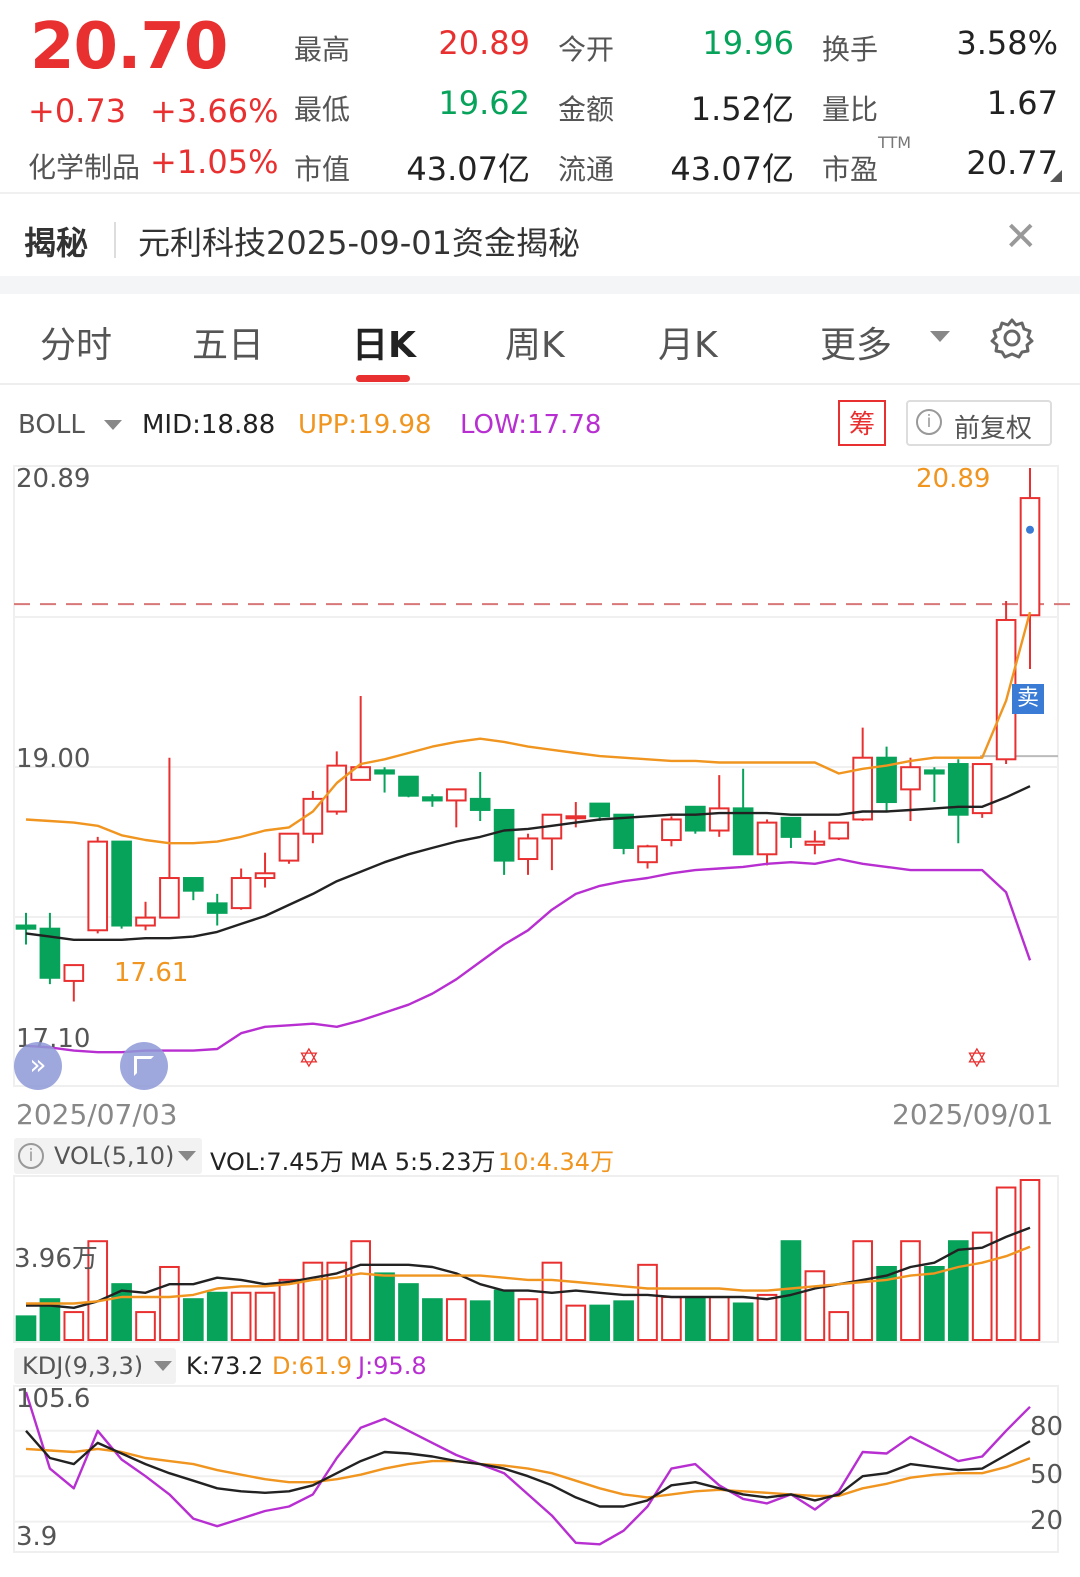  Describe the element at coordinates (535, 345) in the screenshot. I see `tab-weekly-k: 周K` at that location.